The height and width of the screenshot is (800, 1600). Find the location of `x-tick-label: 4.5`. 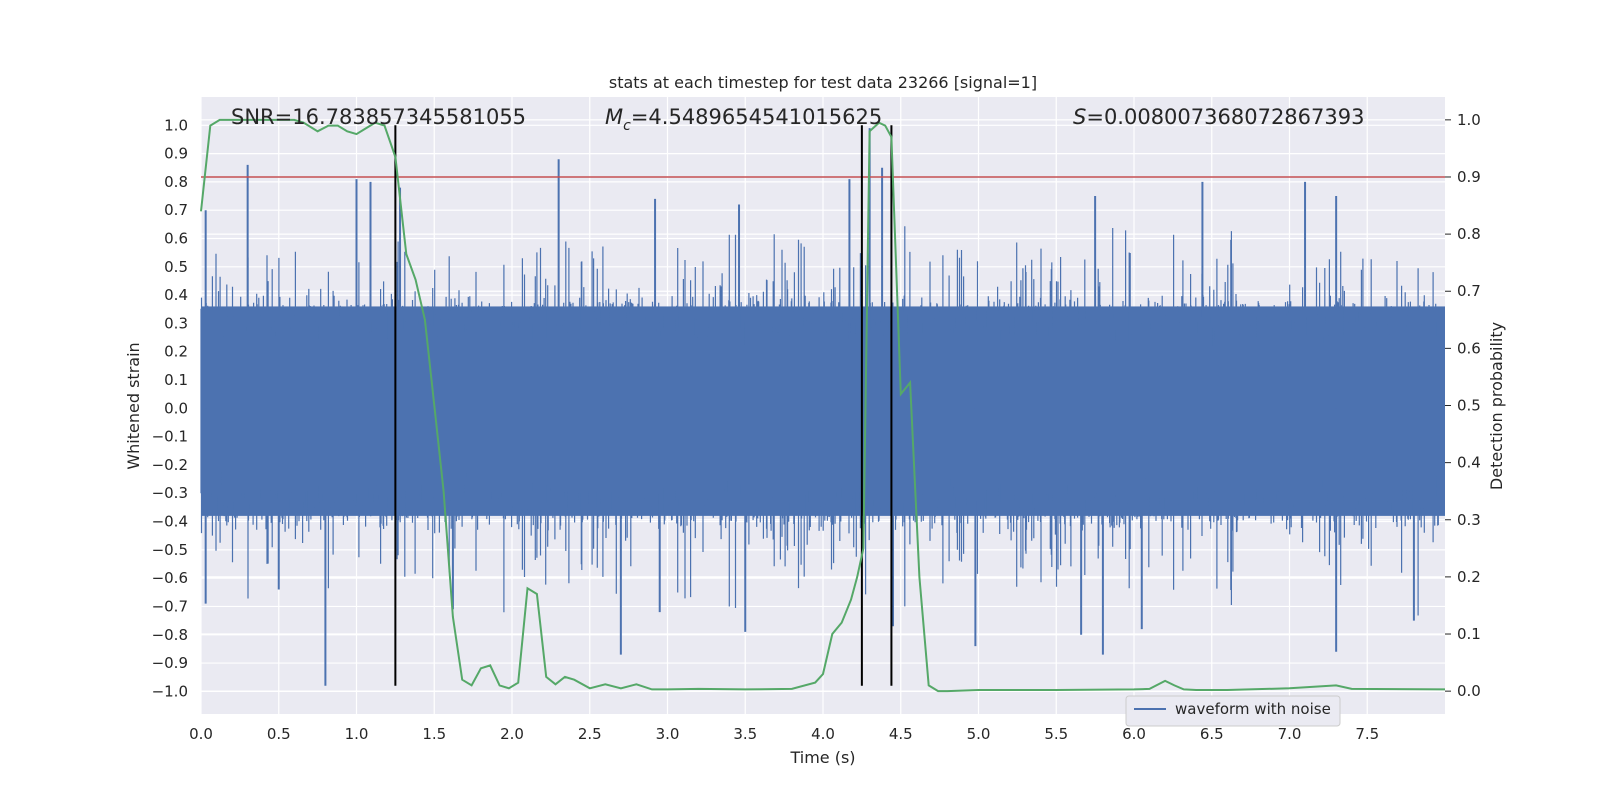

x-tick-label: 4.5 is located at coordinates (901, 734).